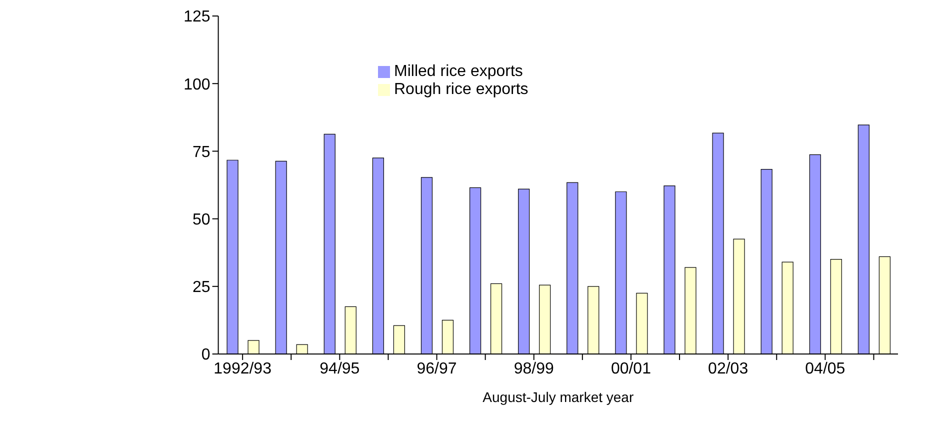 The width and height of the screenshot is (926, 422). Describe the element at coordinates (243, 369) in the screenshot. I see `x-tick-label: 1992/93` at that location.